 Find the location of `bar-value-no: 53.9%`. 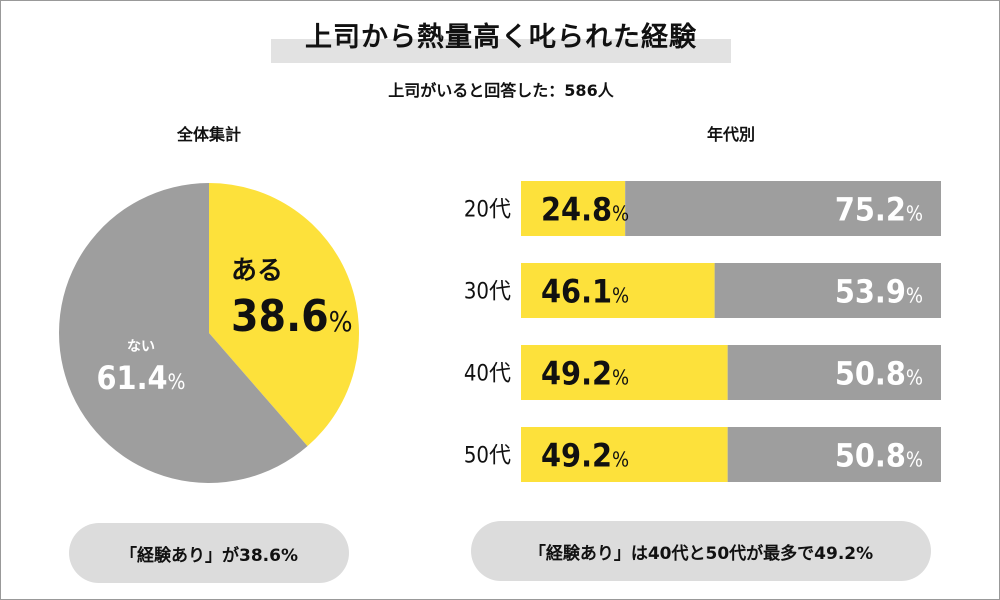

bar-value-no: 53.9% is located at coordinates (879, 292).